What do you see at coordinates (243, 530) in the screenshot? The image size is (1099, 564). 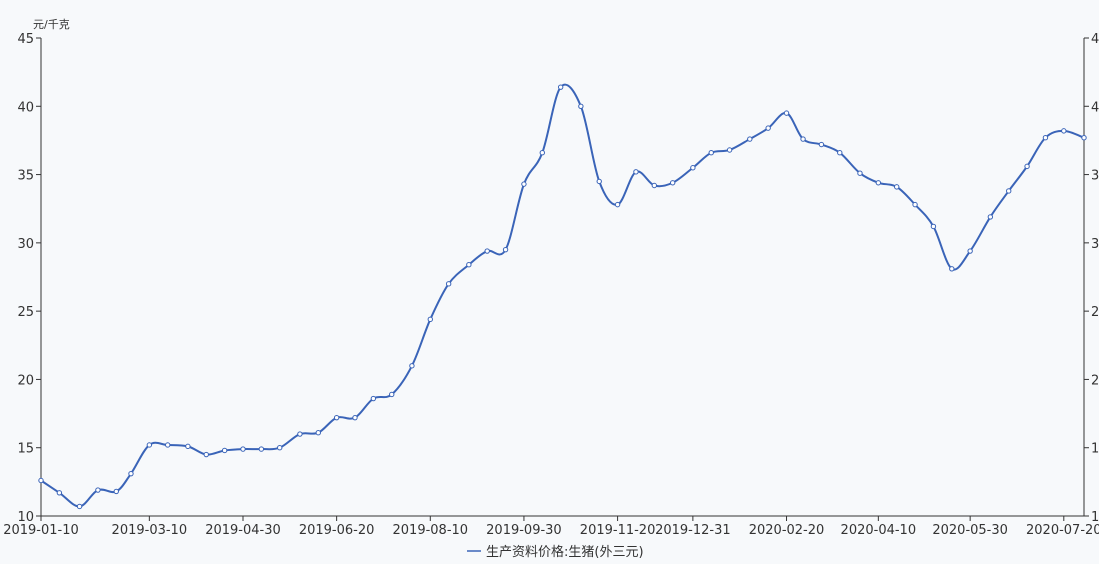 I see `x-tick-label: 2019-04-30` at bounding box center [243, 530].